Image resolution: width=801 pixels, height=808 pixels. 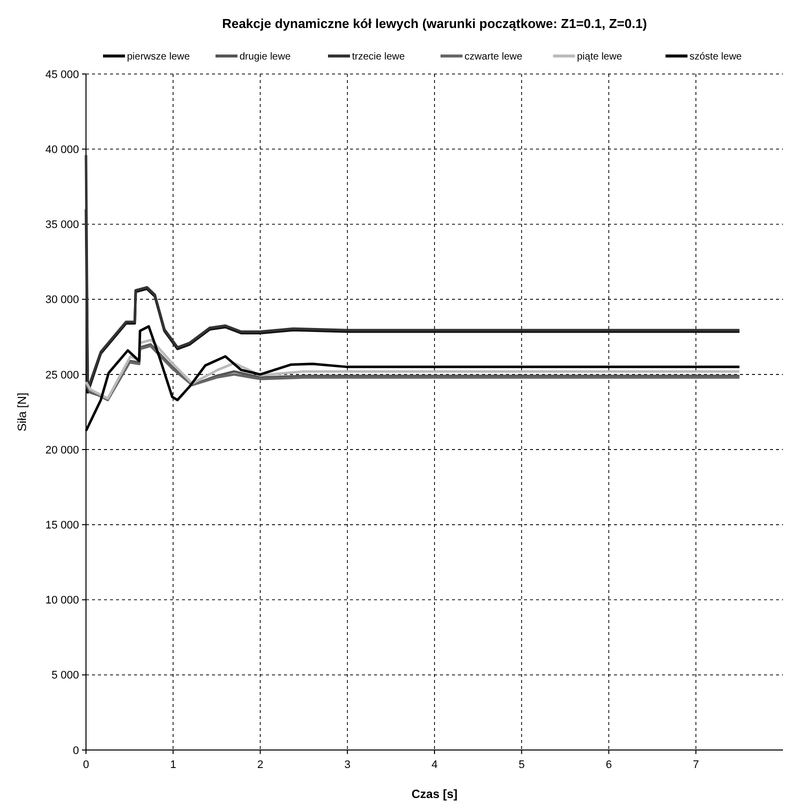 What do you see at coordinates (62, 450) in the screenshot?
I see `y-tick-label: 20 000` at bounding box center [62, 450].